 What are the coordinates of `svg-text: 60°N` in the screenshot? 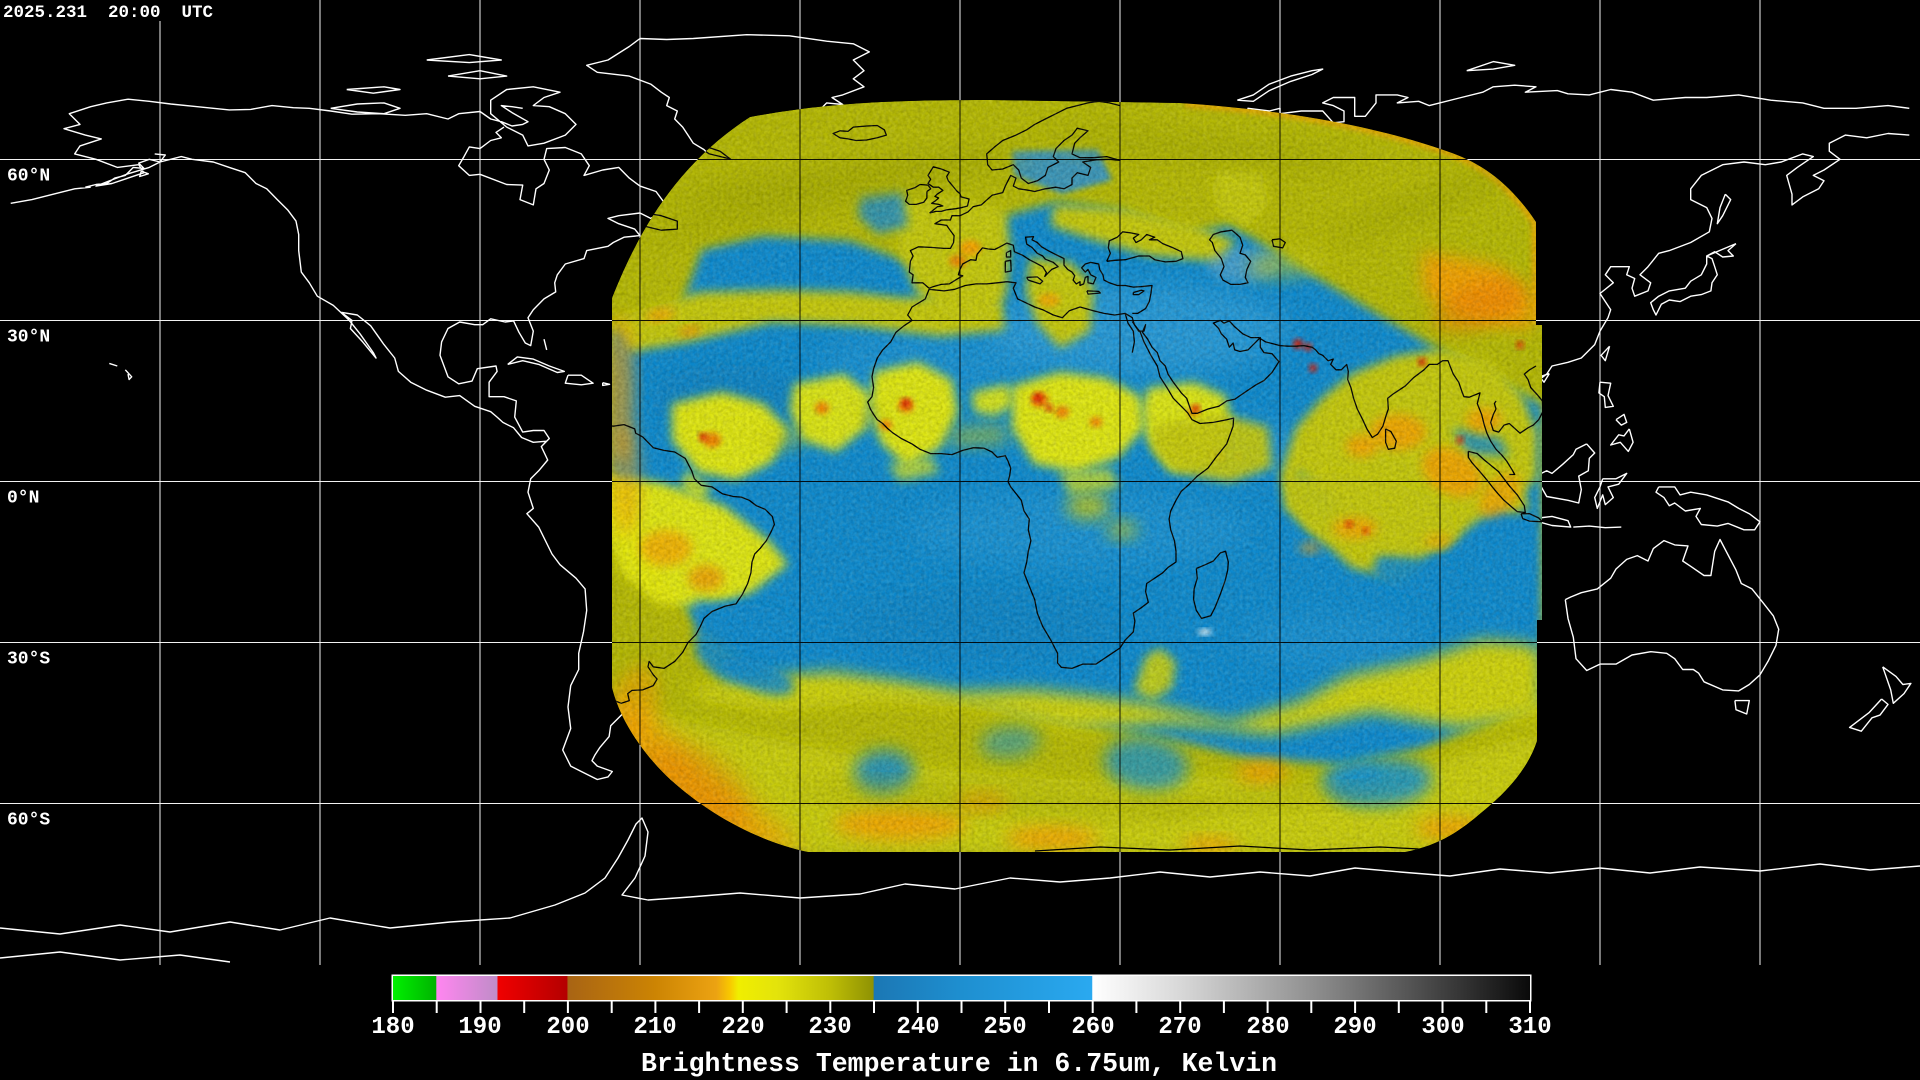 It's located at (28, 177).